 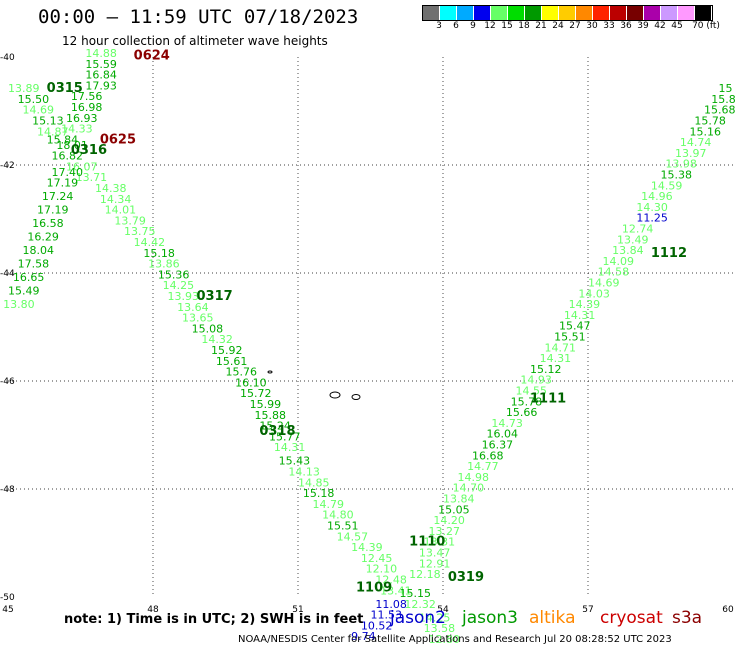 I want to click on legend-label: 6, so click(x=456, y=26).